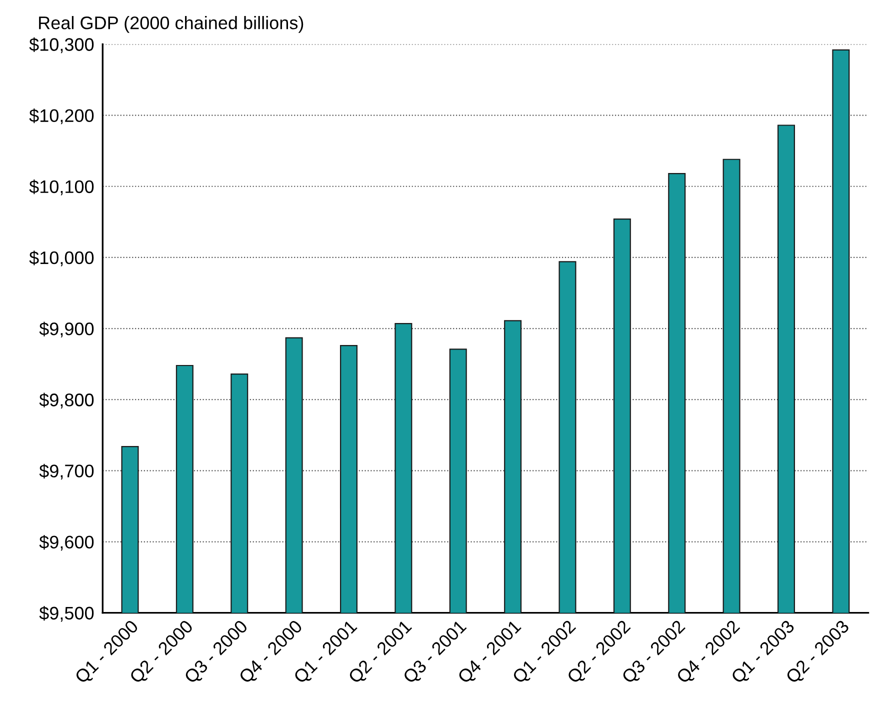 This screenshot has width=870, height=702. I want to click on y-tick-label: $9,900, so click(66, 330).